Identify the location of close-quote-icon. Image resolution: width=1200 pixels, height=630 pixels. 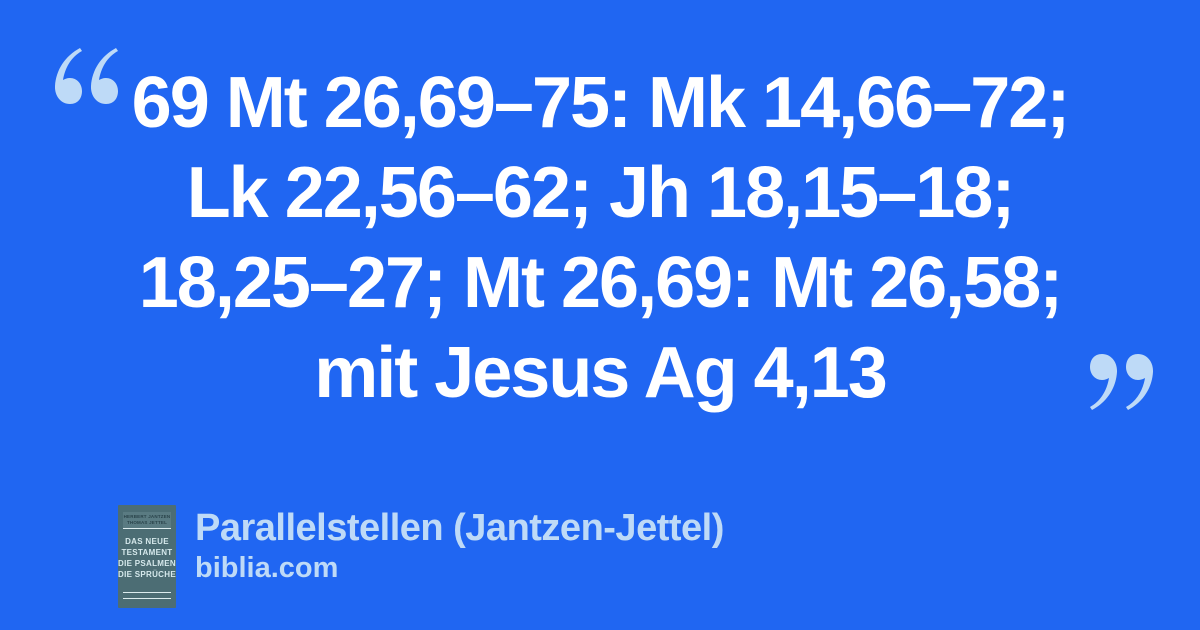
(1122, 382).